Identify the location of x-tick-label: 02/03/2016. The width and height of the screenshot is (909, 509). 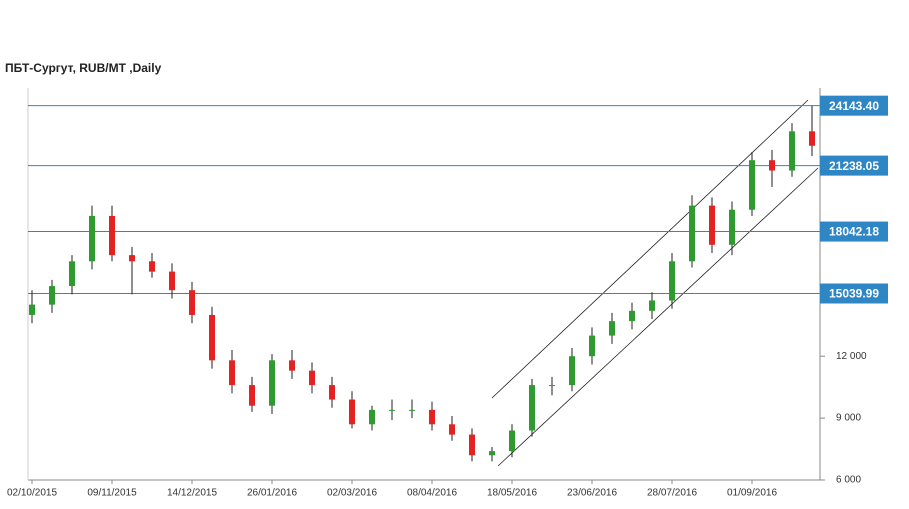
(352, 493).